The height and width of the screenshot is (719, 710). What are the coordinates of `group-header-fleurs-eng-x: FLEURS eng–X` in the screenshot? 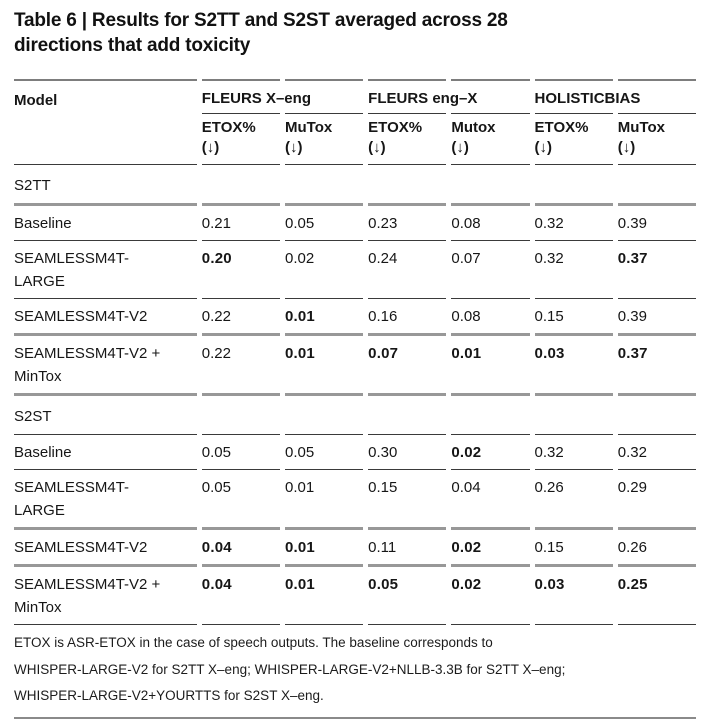 It's located at (422, 97).